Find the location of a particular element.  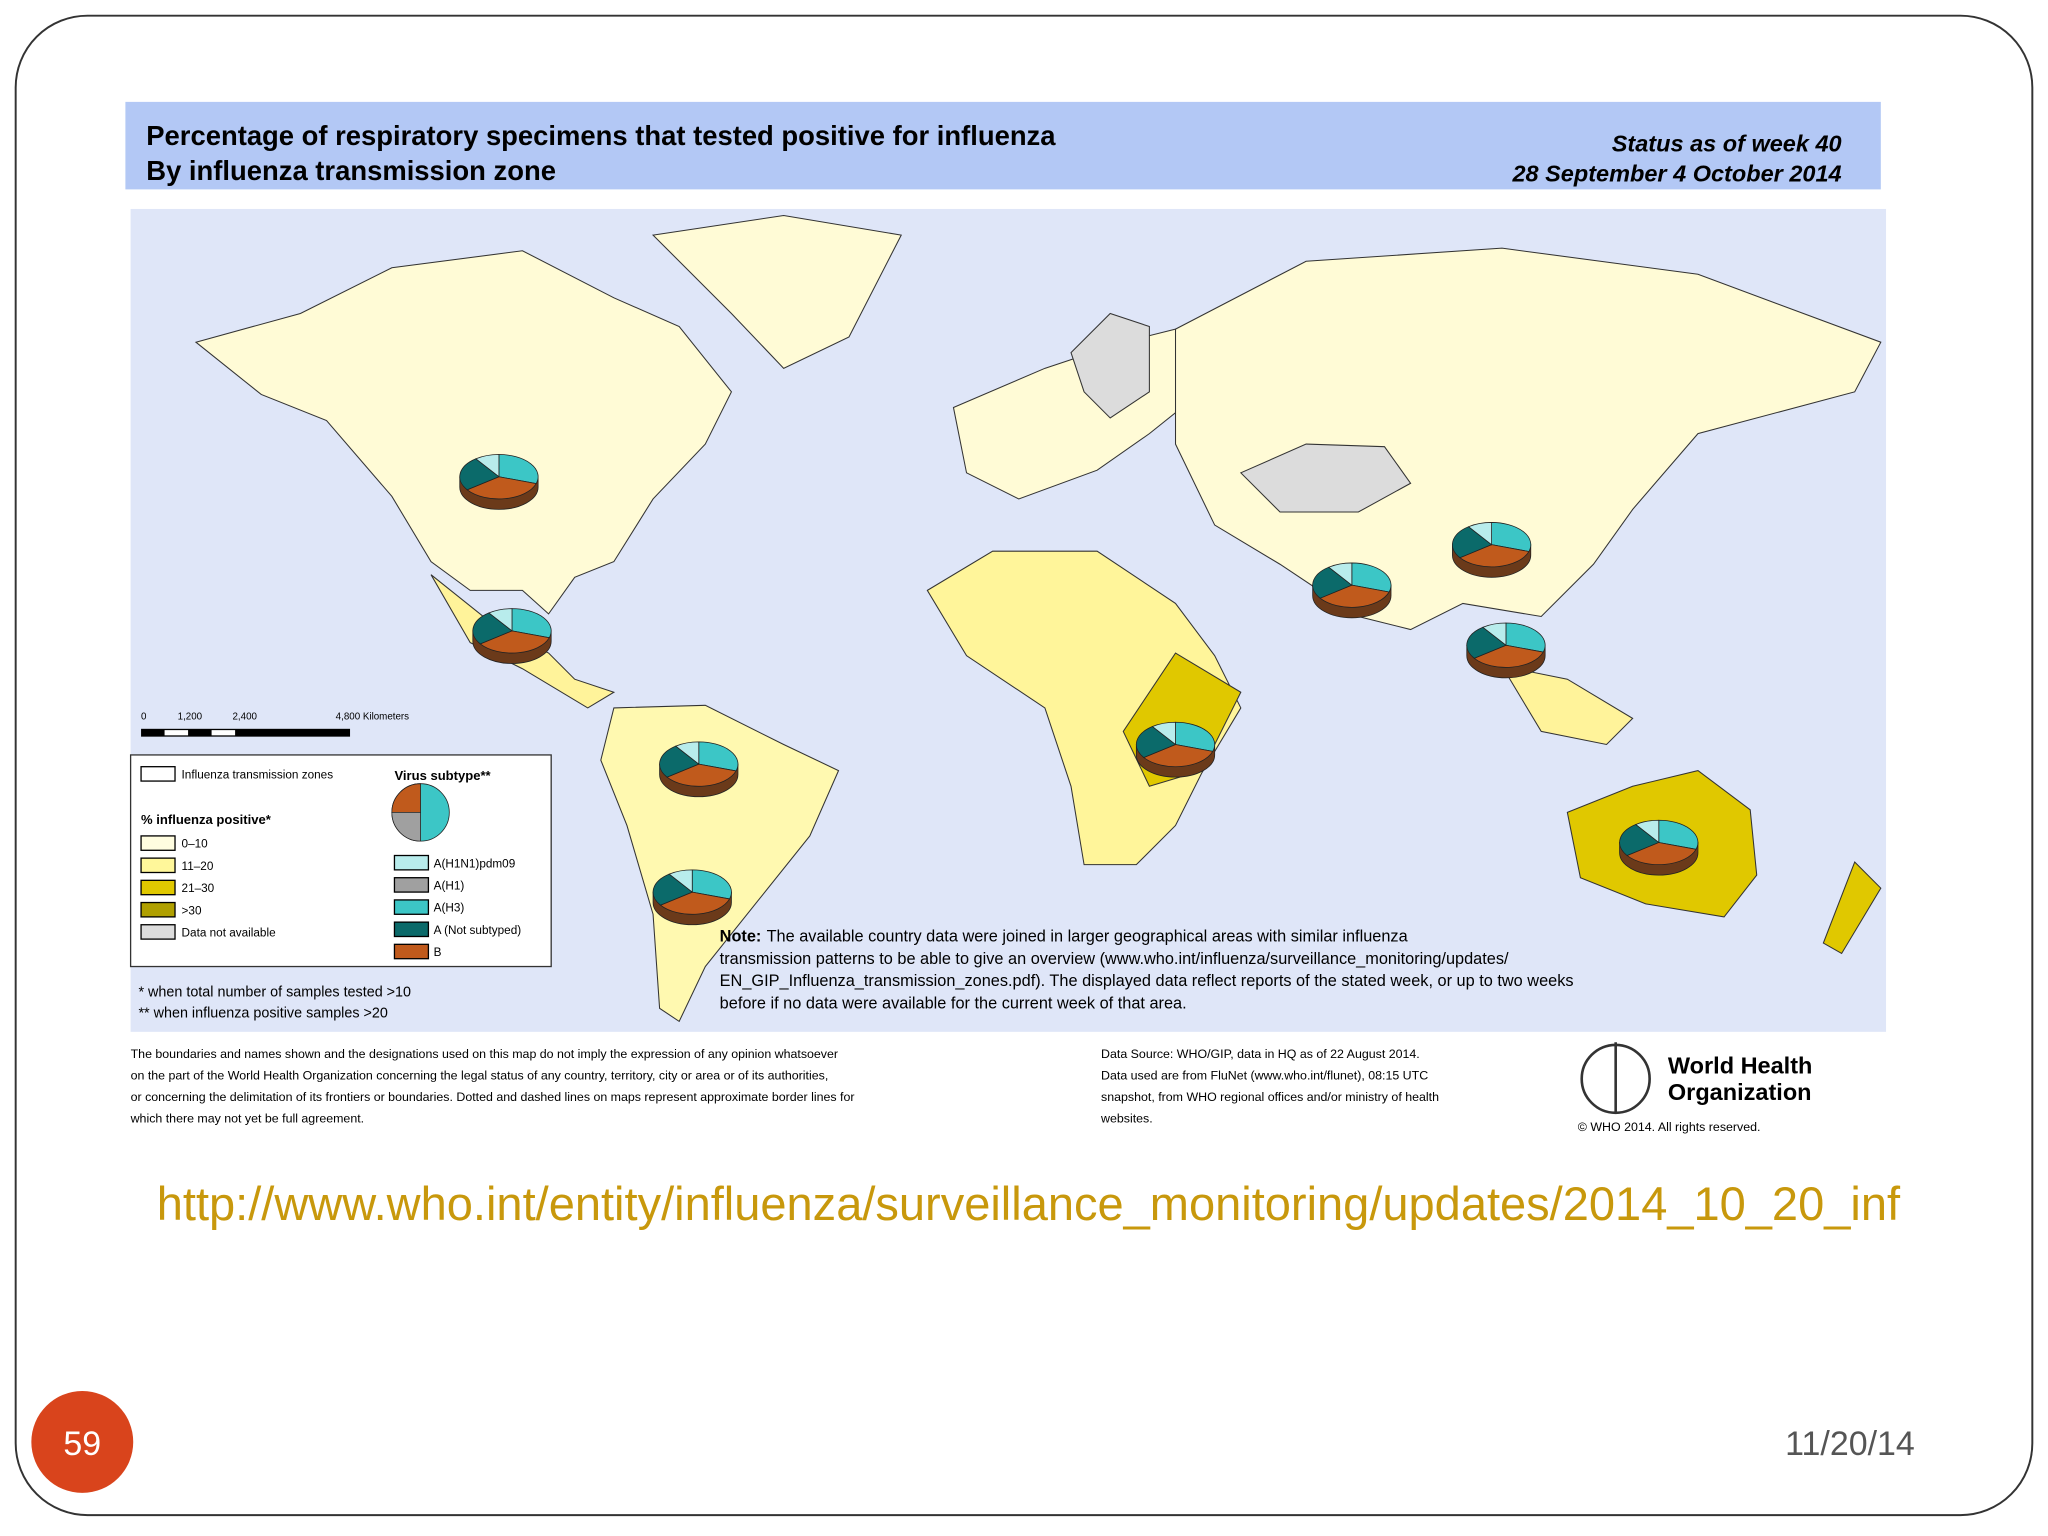

indonesia is located at coordinates (1567, 705).